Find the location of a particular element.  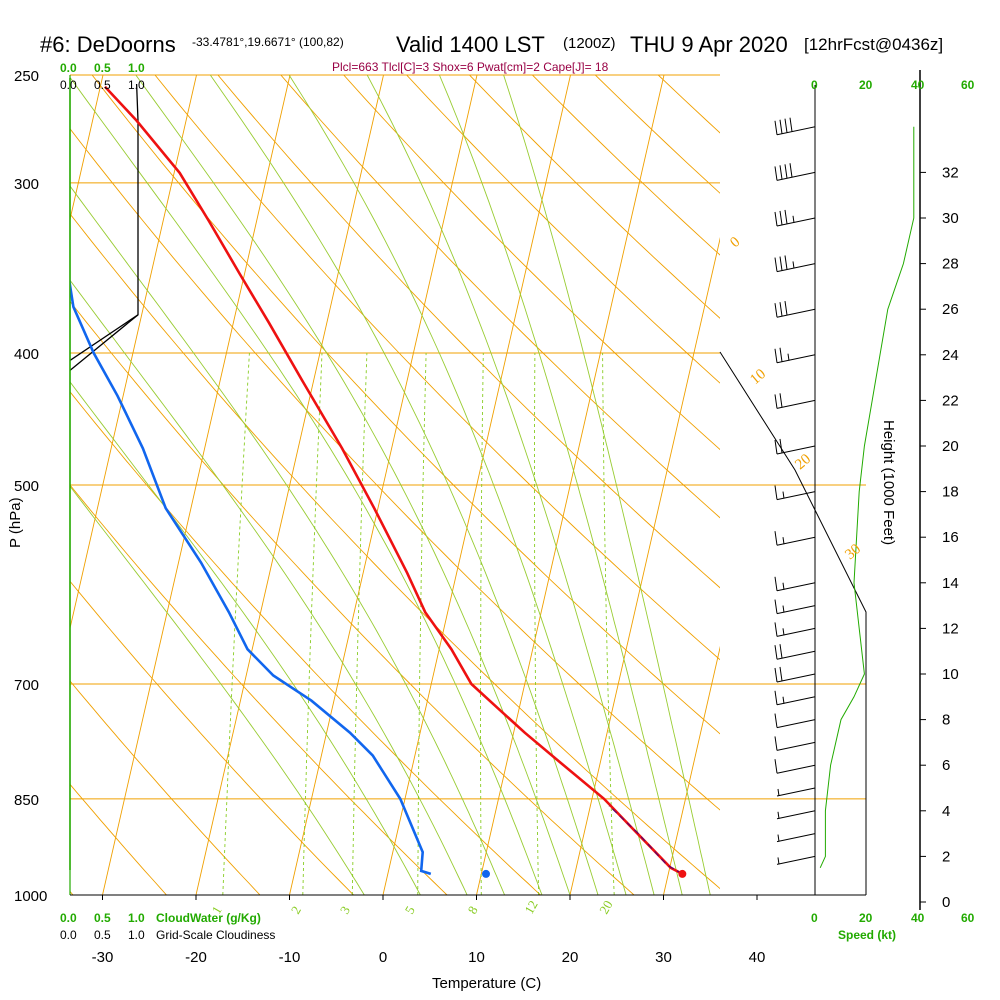

height-tick-28: 28 is located at coordinates (950, 264).